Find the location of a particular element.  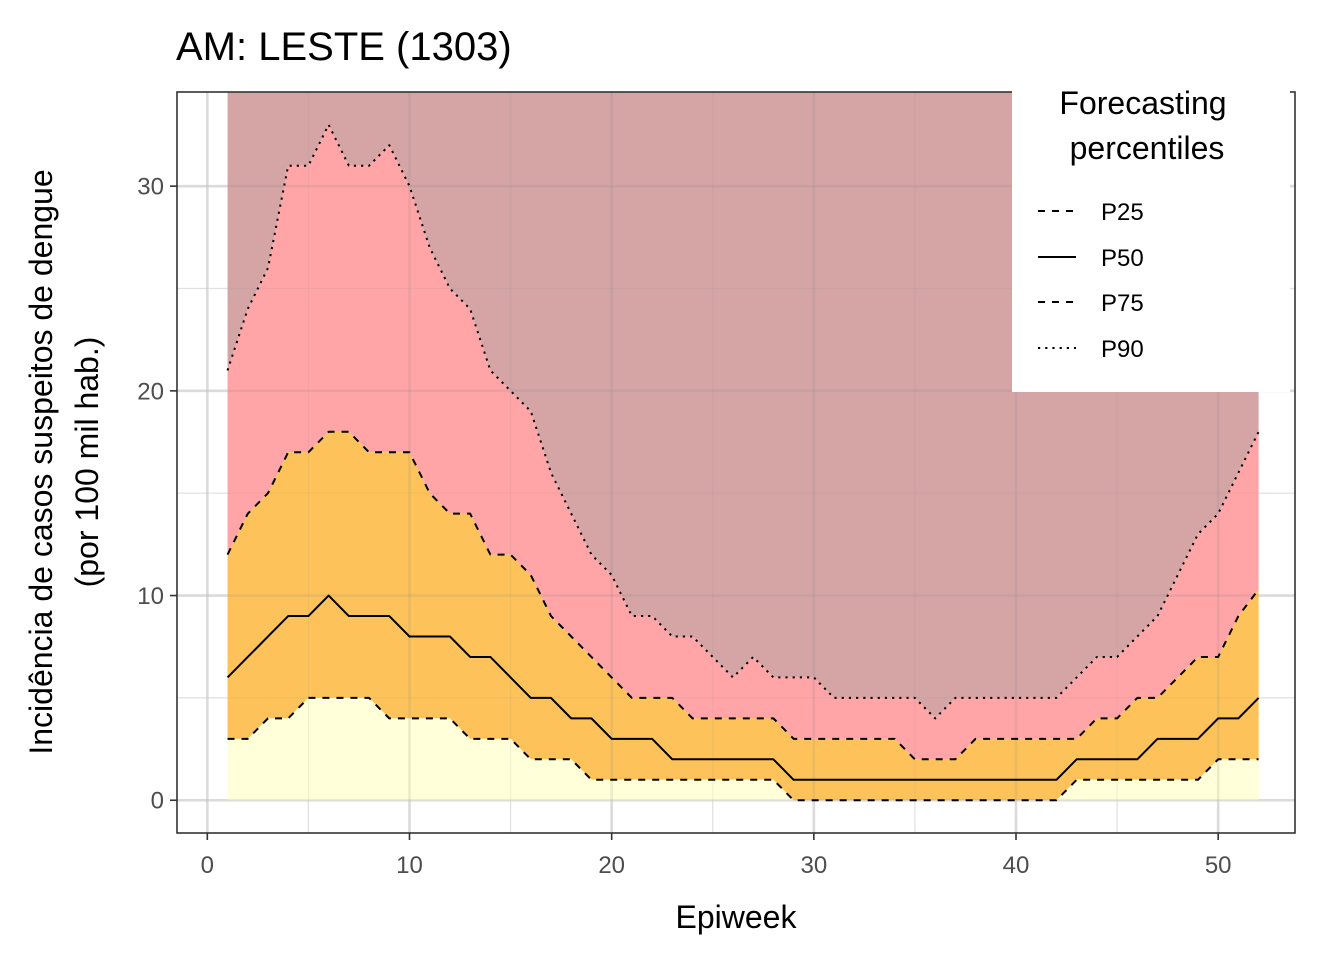

y-axis-title-line-2: (por 100 mil hab.) is located at coordinates (87, 462).